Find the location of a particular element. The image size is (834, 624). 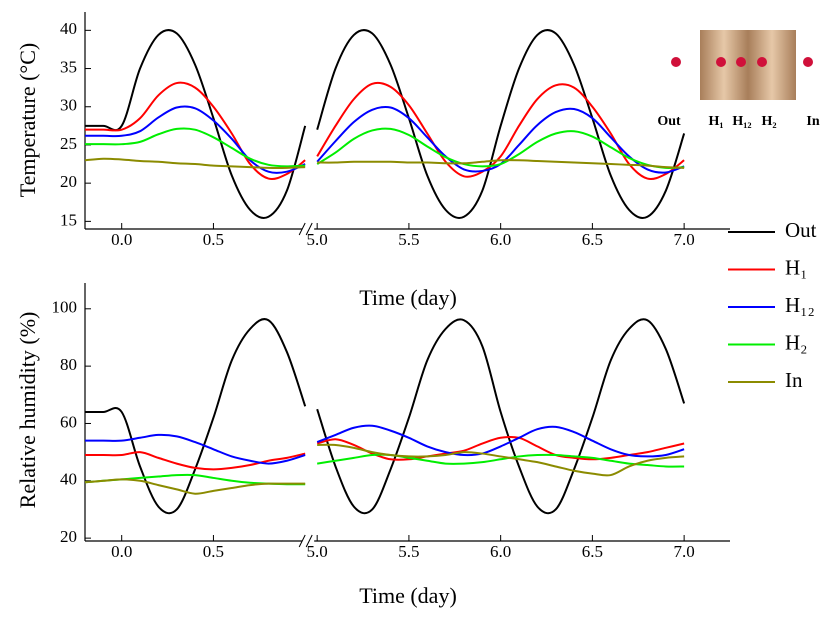

inset-label: H₂ is located at coordinates (768, 121).